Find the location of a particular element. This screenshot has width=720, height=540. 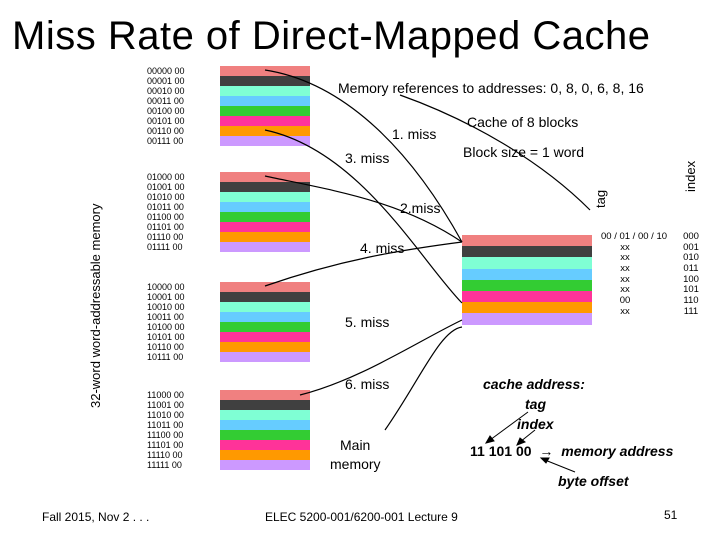

tag-value: 00 / 01 / 00 / 10 is located at coordinates (634, 236).